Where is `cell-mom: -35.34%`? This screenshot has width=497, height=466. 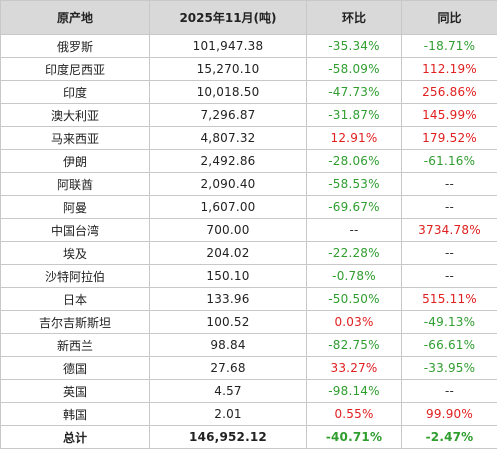 cell-mom: -35.34% is located at coordinates (354, 46).